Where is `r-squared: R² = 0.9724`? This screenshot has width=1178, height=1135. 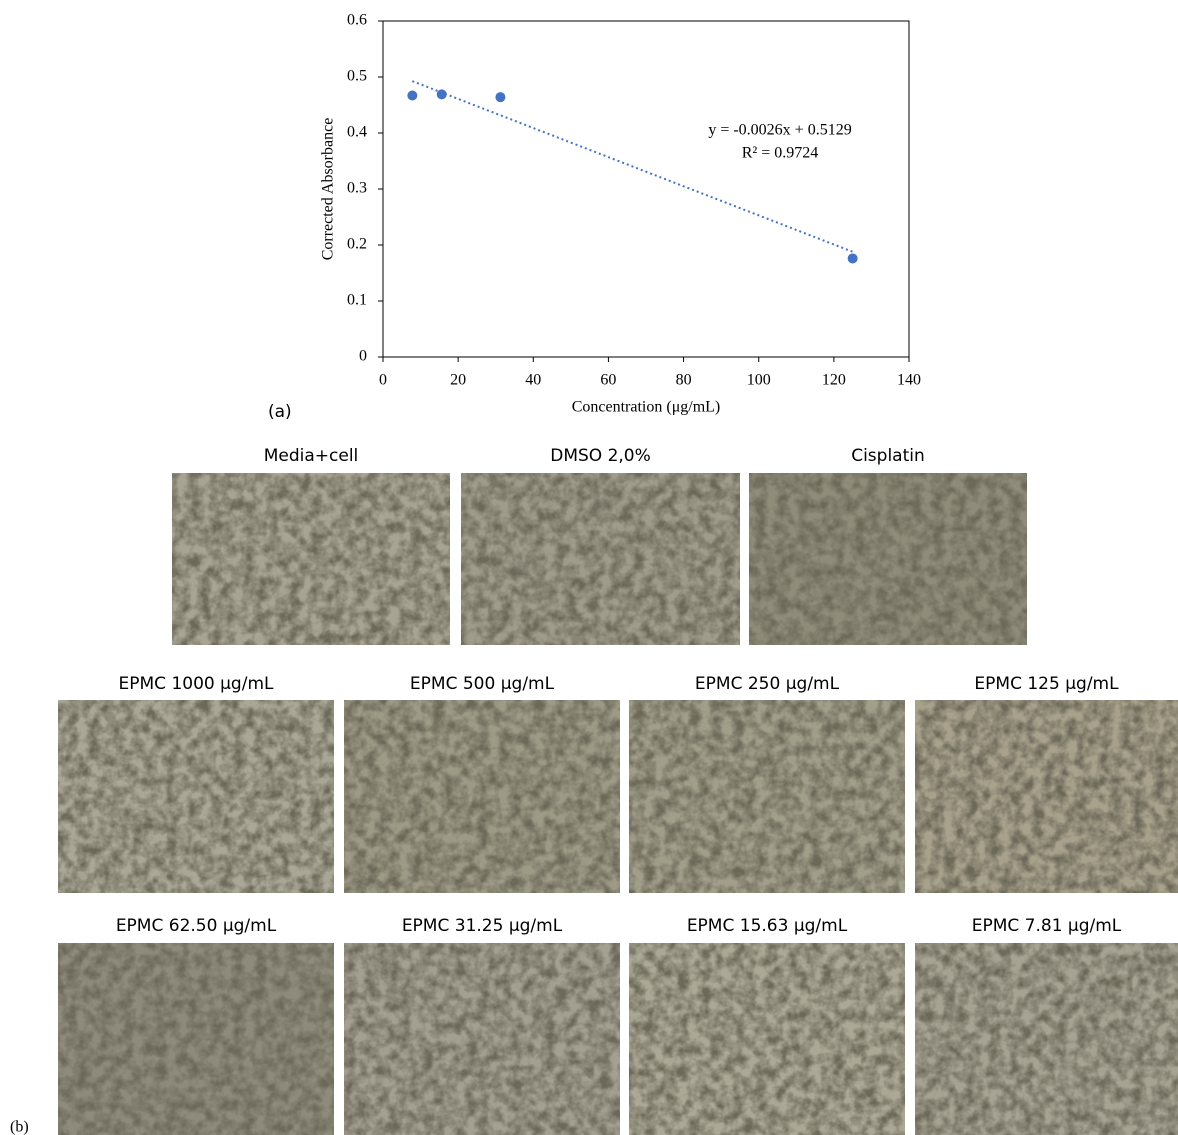
r-squared: R² = 0.9724 is located at coordinates (780, 153).